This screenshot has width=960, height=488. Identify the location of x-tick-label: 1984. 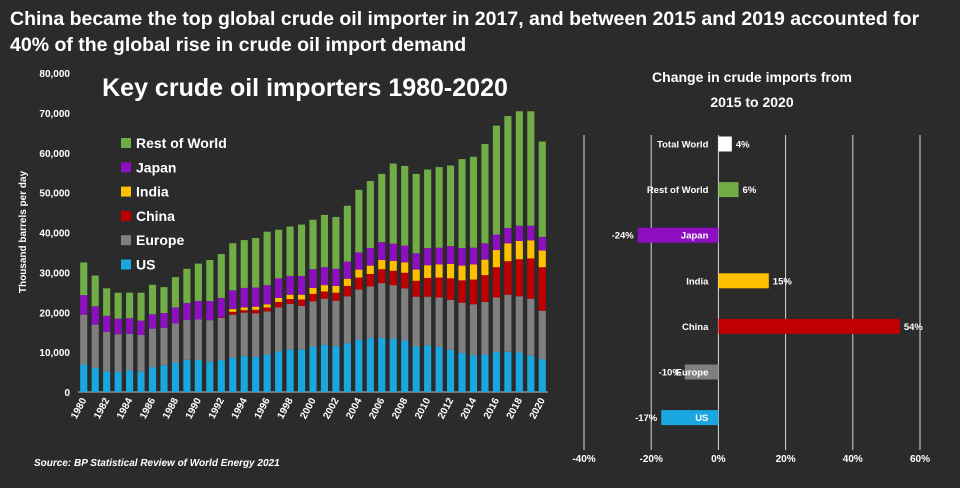
(125, 408).